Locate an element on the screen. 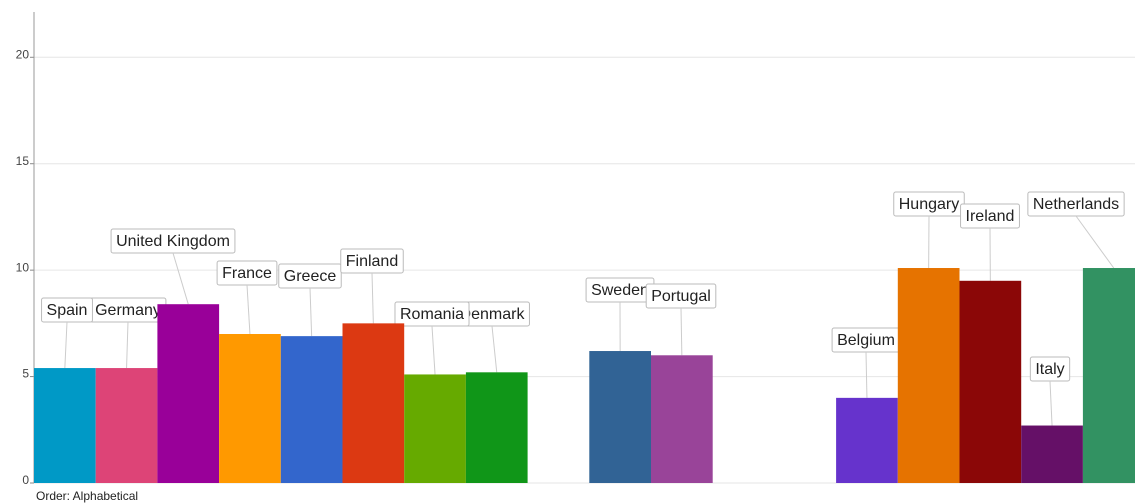 This screenshot has height=504, width=1135. category-label: Greece is located at coordinates (310, 276).